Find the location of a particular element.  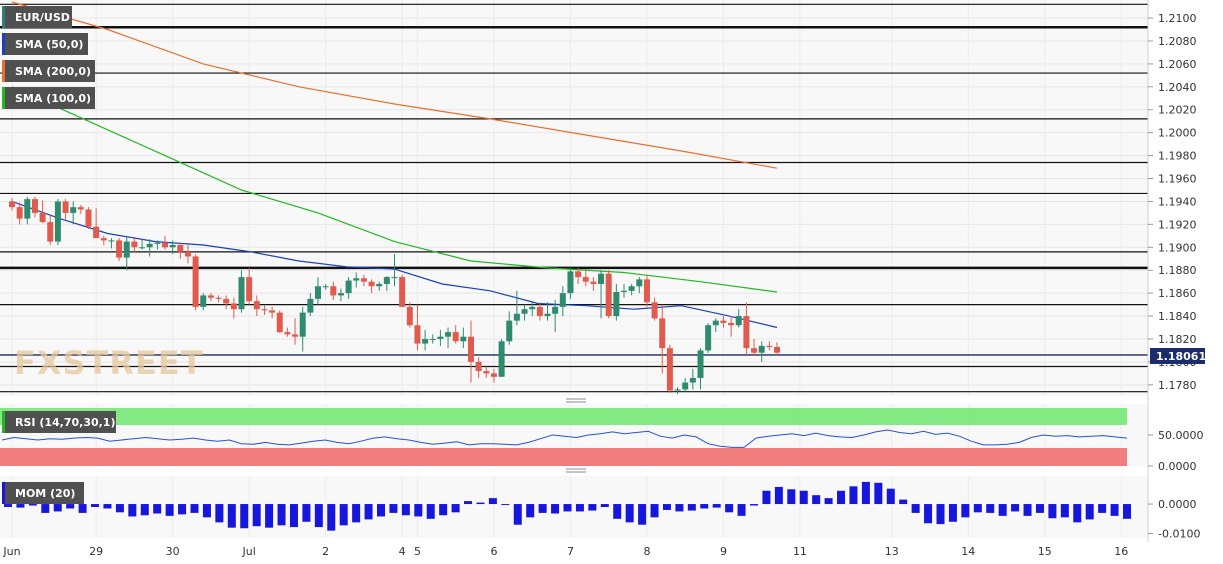

rsi-line is located at coordinates (564, 438).